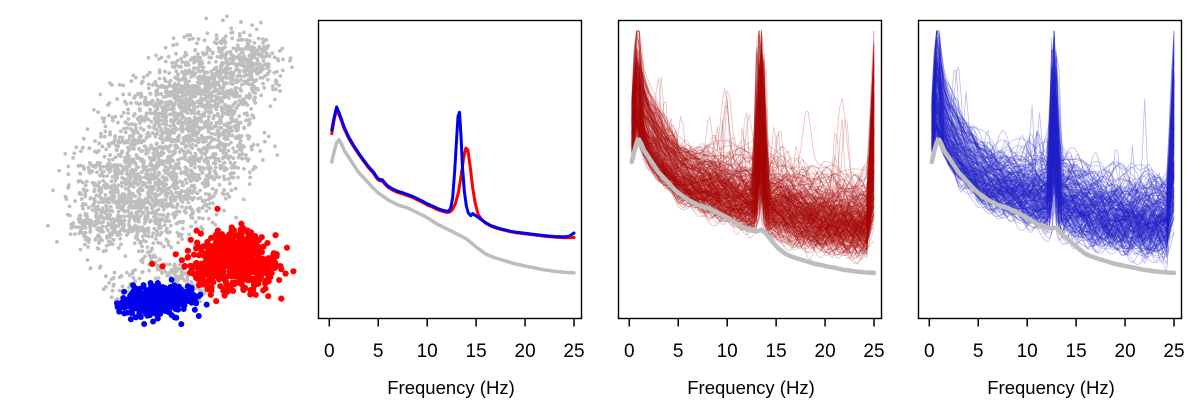 This screenshot has width=1200, height=400. Describe the element at coordinates (476, 351) in the screenshot. I see `mean-xtick-15: 15` at that location.